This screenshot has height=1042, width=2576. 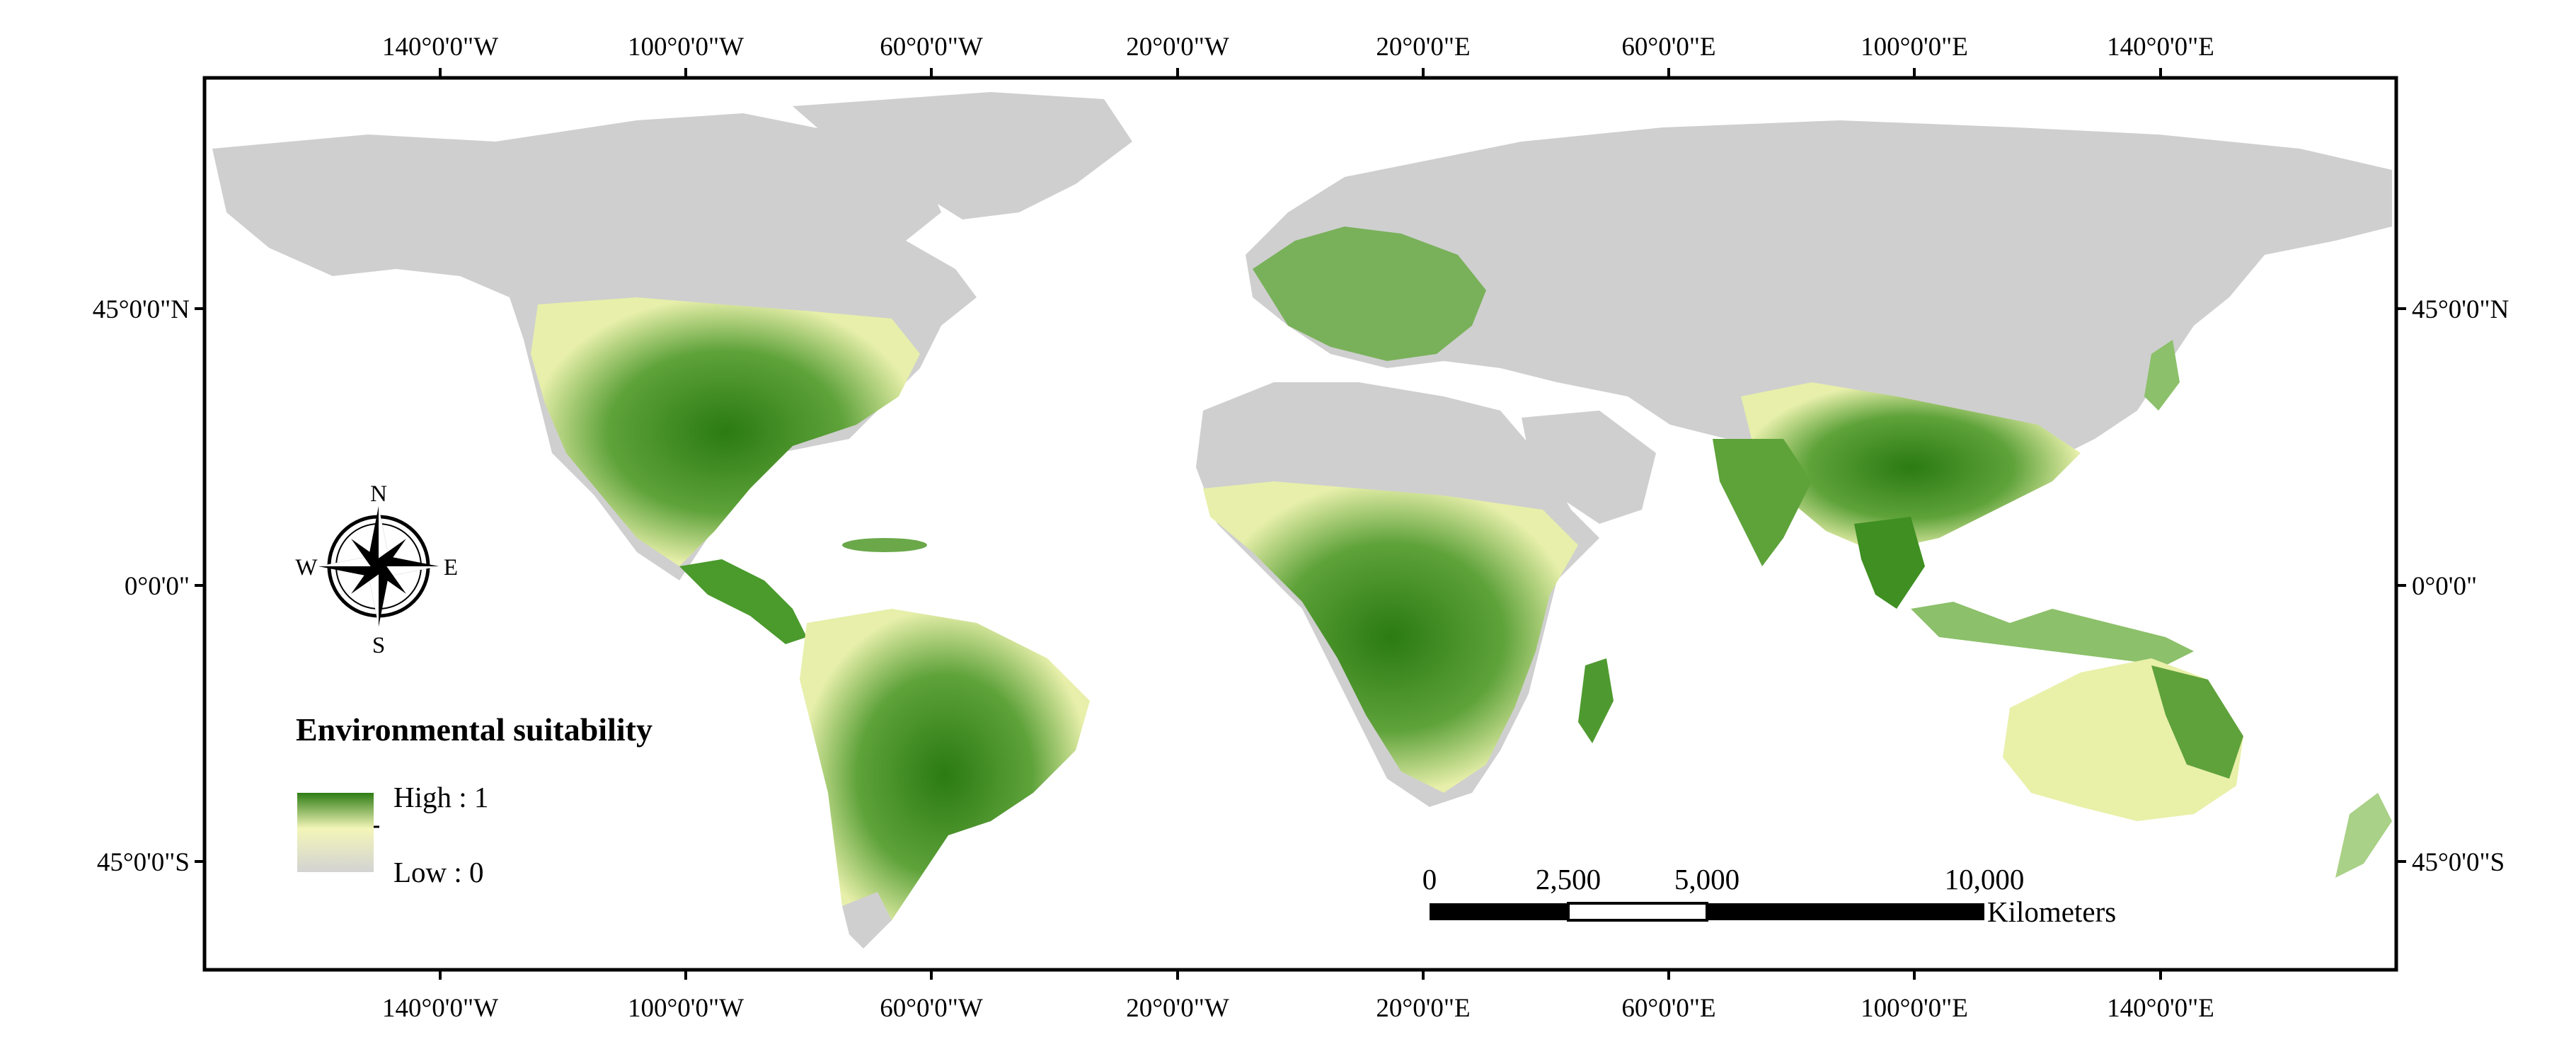 What do you see at coordinates (1985, 879) in the screenshot?
I see `scale-tick-label: 10,000` at bounding box center [1985, 879].